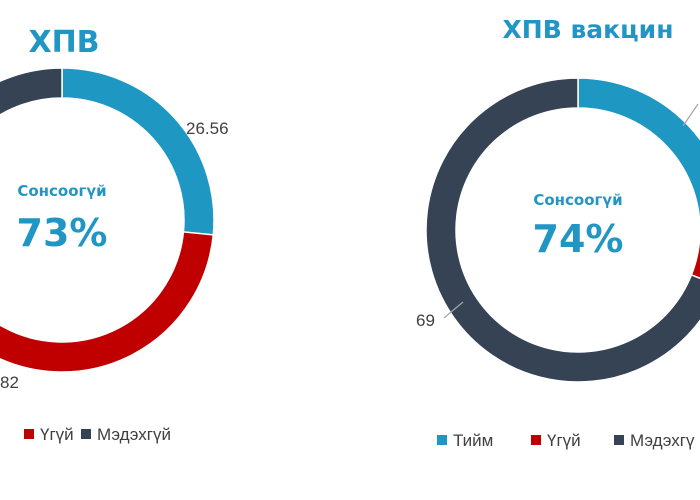  I want to click on chart-title: ХПВ вакцин, so click(588, 29).